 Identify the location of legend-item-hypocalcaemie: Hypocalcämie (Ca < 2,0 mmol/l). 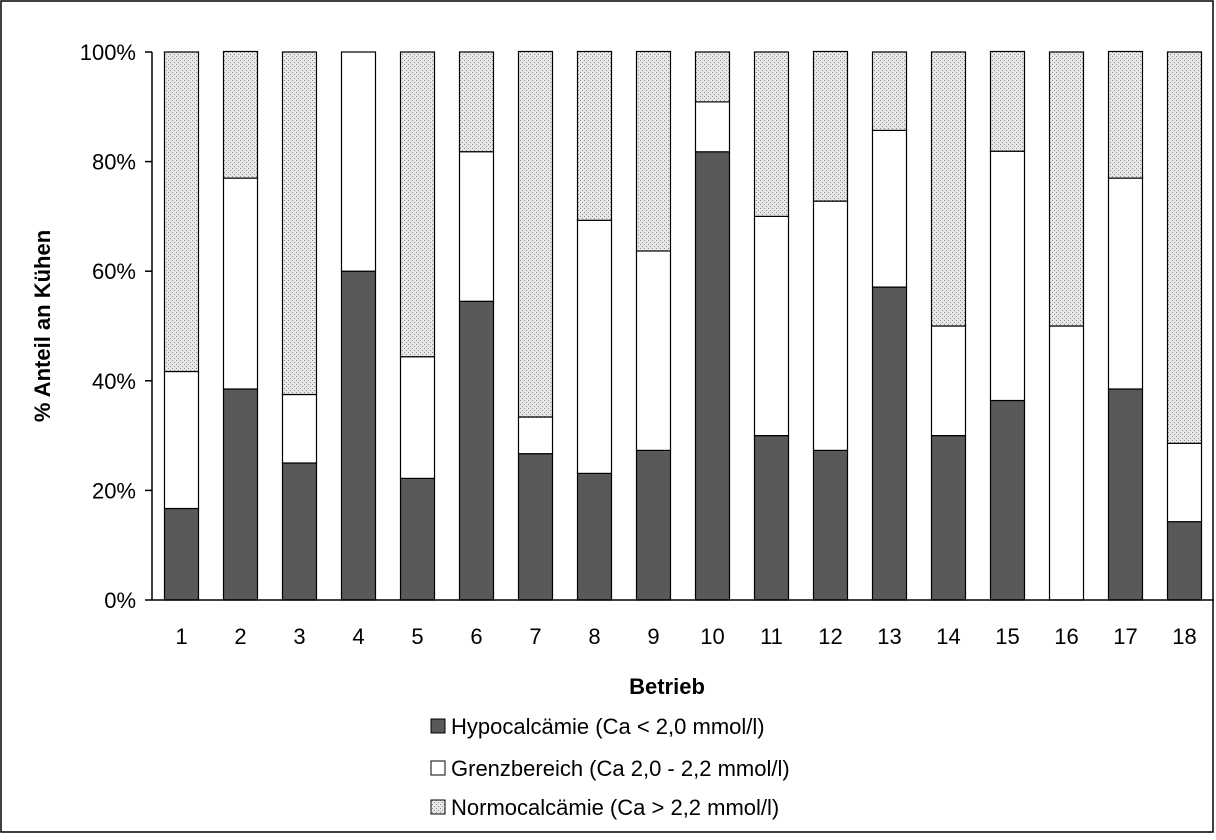
(597, 726).